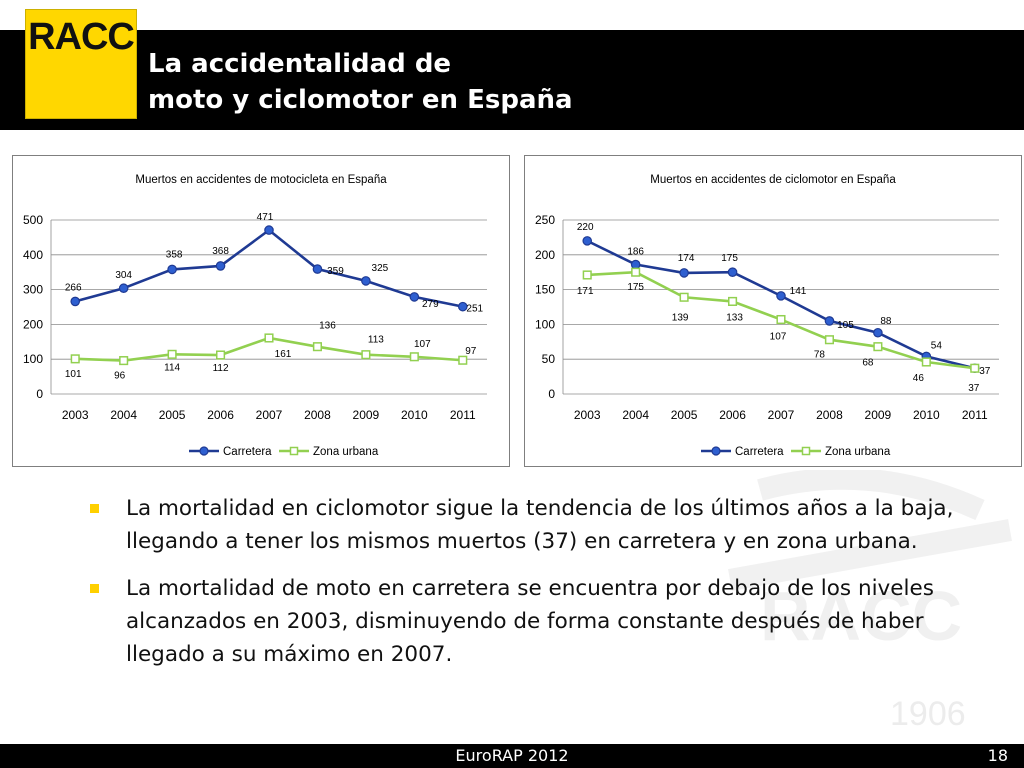 This screenshot has height=768, width=1024. What do you see at coordinates (635, 415) in the screenshot?
I see `x-tick-label: 2004` at bounding box center [635, 415].